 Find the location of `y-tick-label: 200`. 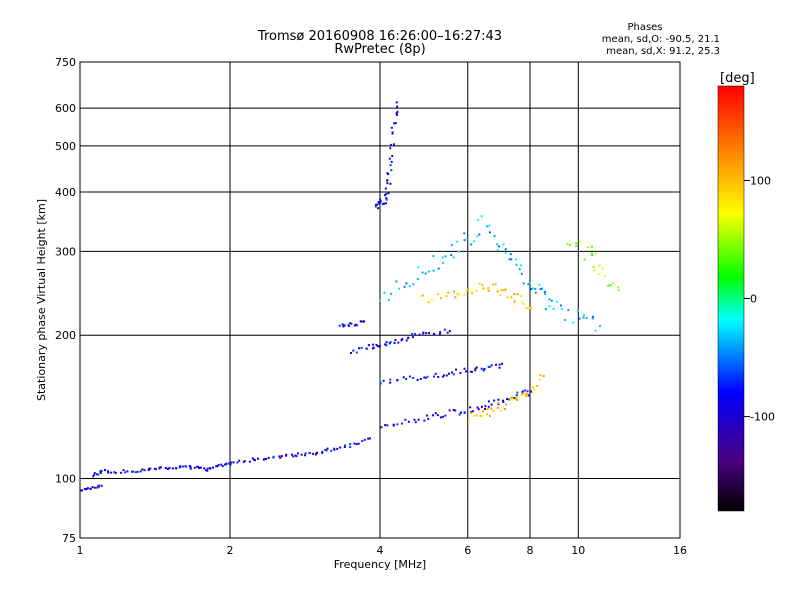

y-tick-label: 200 is located at coordinates (65, 335).